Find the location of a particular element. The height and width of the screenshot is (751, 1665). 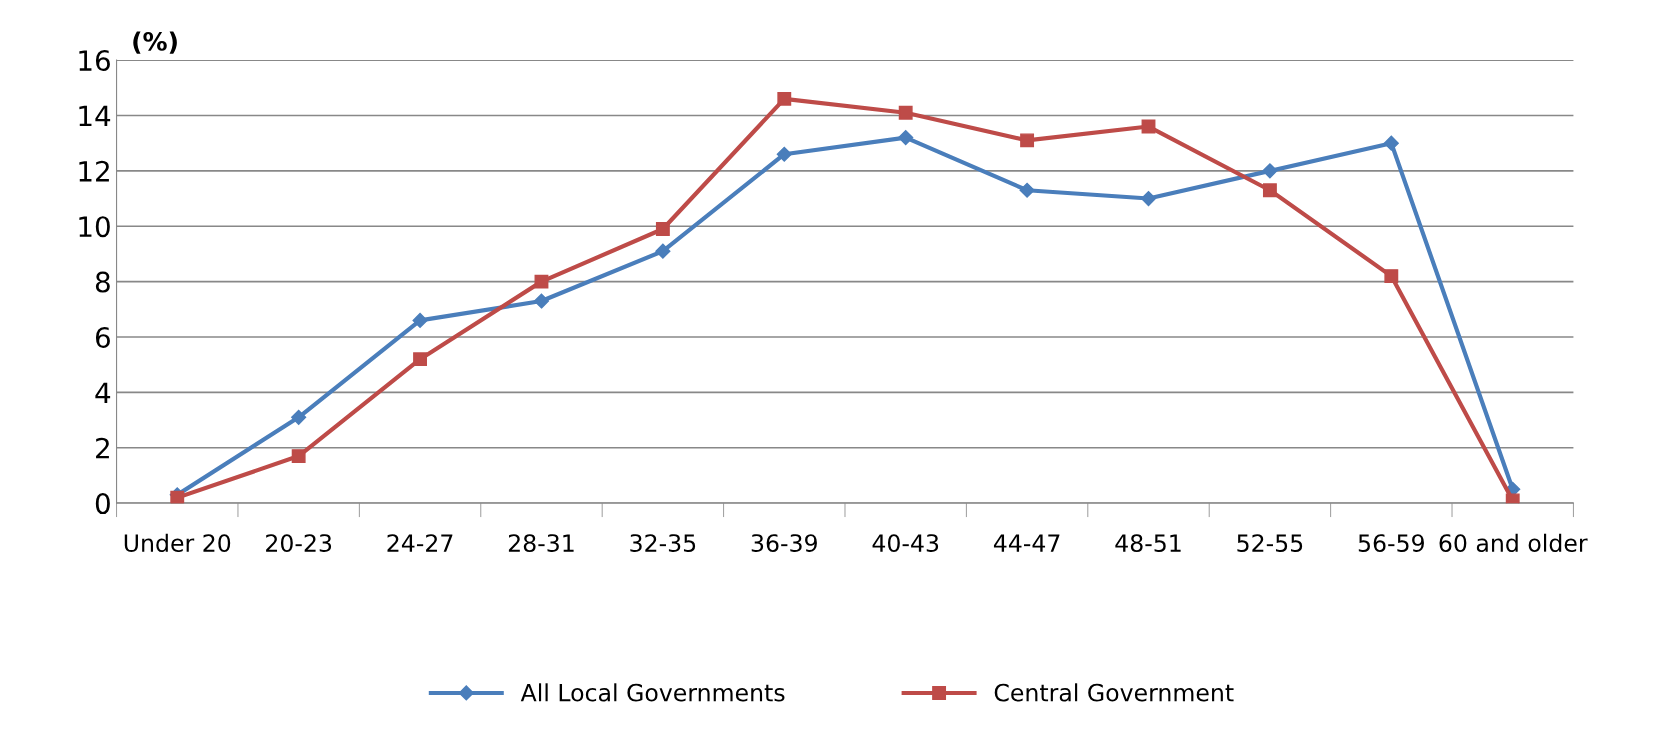

y-axis-title: (%) is located at coordinates (155, 42).